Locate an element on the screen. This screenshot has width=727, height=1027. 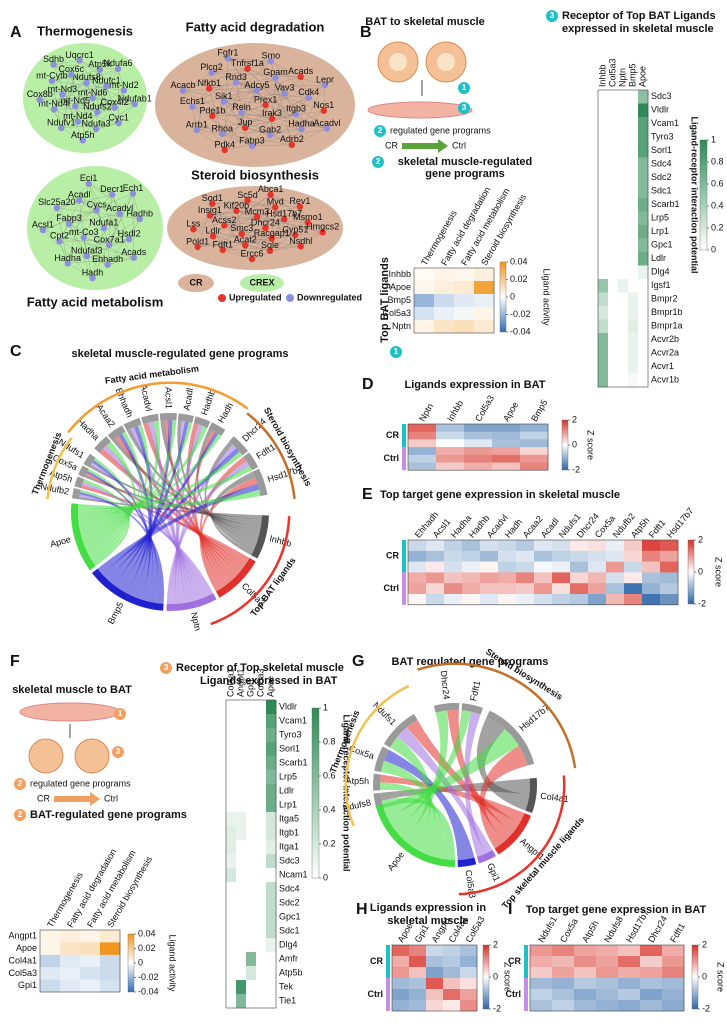
group-arc is located at coordinates (250, 571).